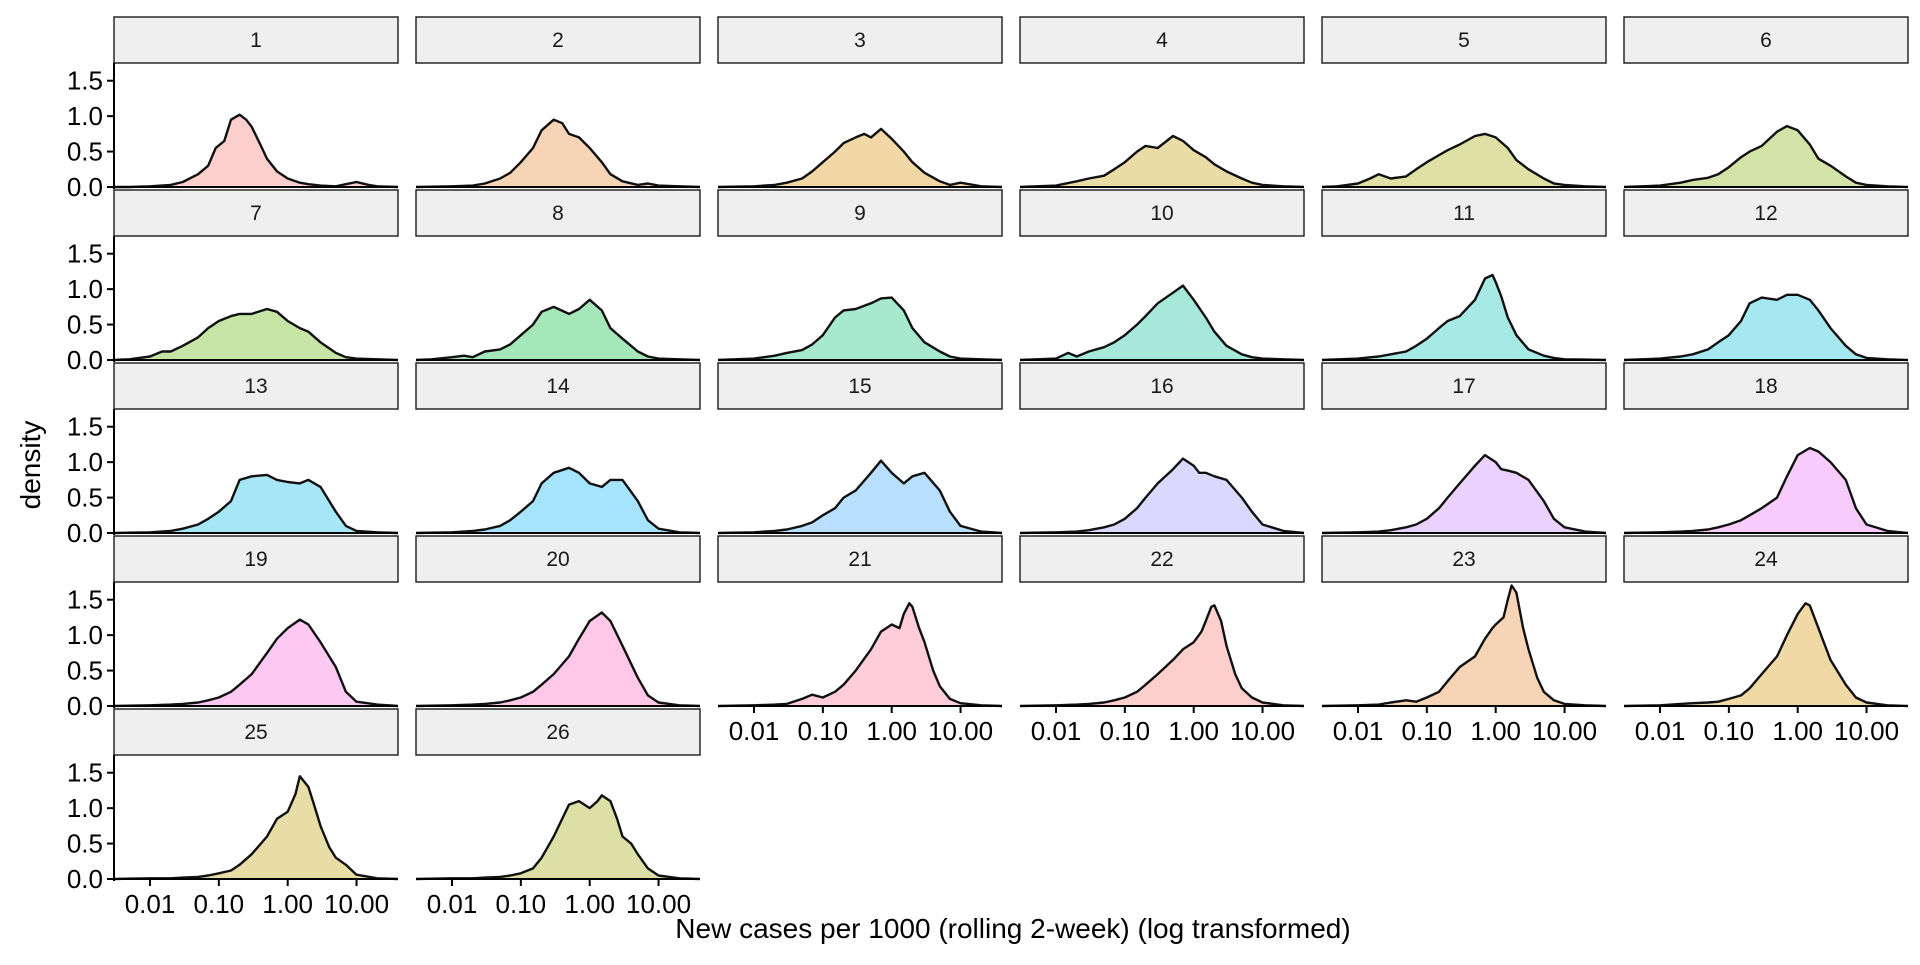 The image size is (1920, 965). I want to click on facet-strip-label: 8, so click(558, 213).